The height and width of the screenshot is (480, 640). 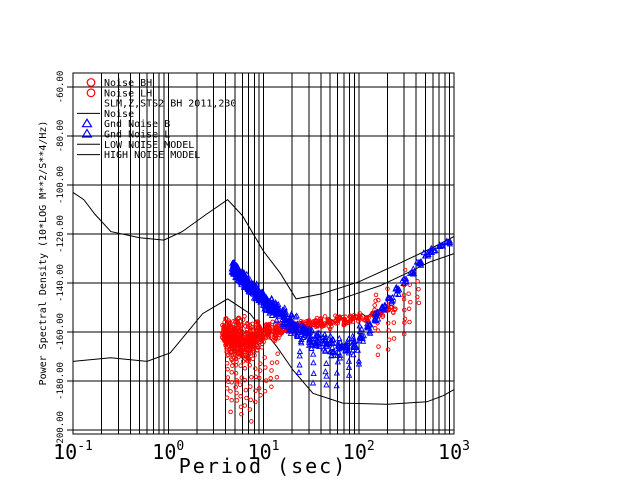 What do you see at coordinates (152, 155) in the screenshot?
I see `legend-label: HIGH NOISE MODEL` at bounding box center [152, 155].